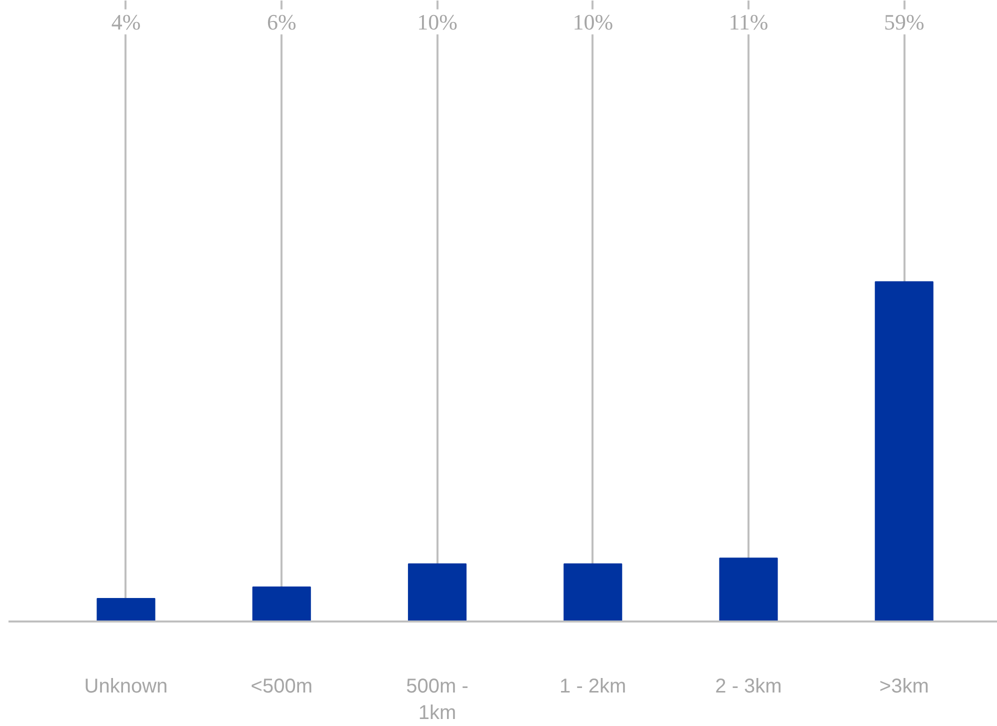 This screenshot has height=726, width=997. What do you see at coordinates (748, 687) in the screenshot?
I see `x-tick-label: 2 - 3km` at bounding box center [748, 687].